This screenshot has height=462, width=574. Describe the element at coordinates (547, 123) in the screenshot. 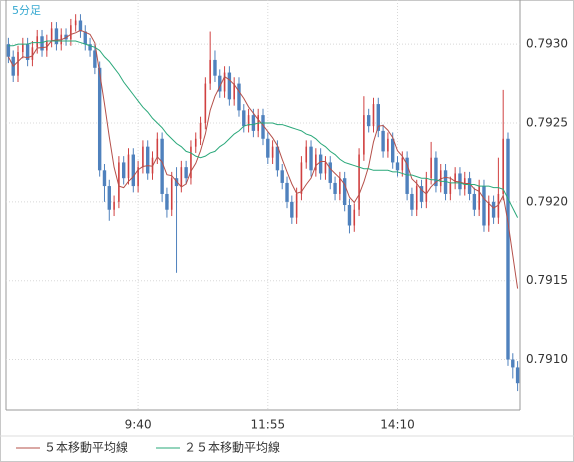

I see `y-tick-label: 0.7925` at that location.